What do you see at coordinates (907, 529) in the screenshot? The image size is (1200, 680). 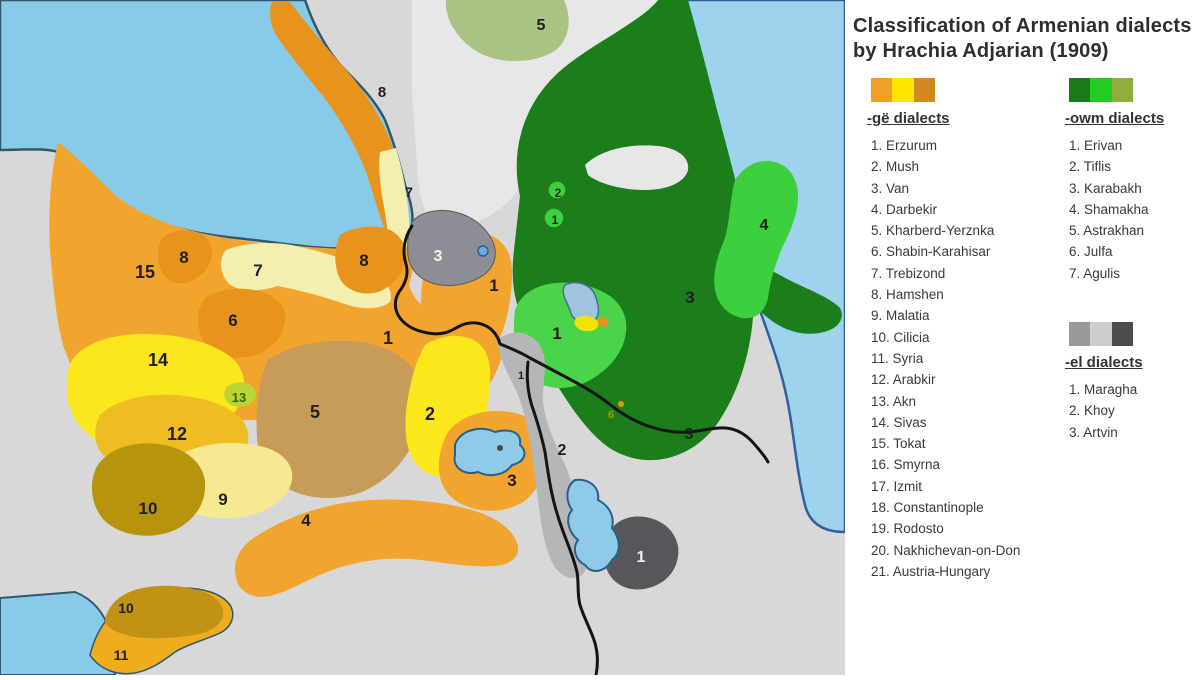 I see `legend-item: 19. Rodosto` at bounding box center [907, 529].